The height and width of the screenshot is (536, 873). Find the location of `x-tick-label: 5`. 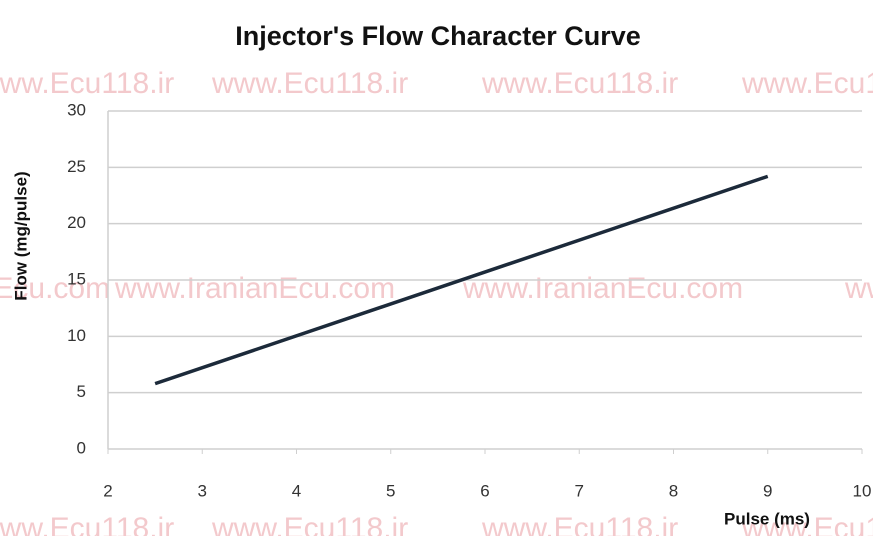

x-tick-label: 5 is located at coordinates (390, 490).